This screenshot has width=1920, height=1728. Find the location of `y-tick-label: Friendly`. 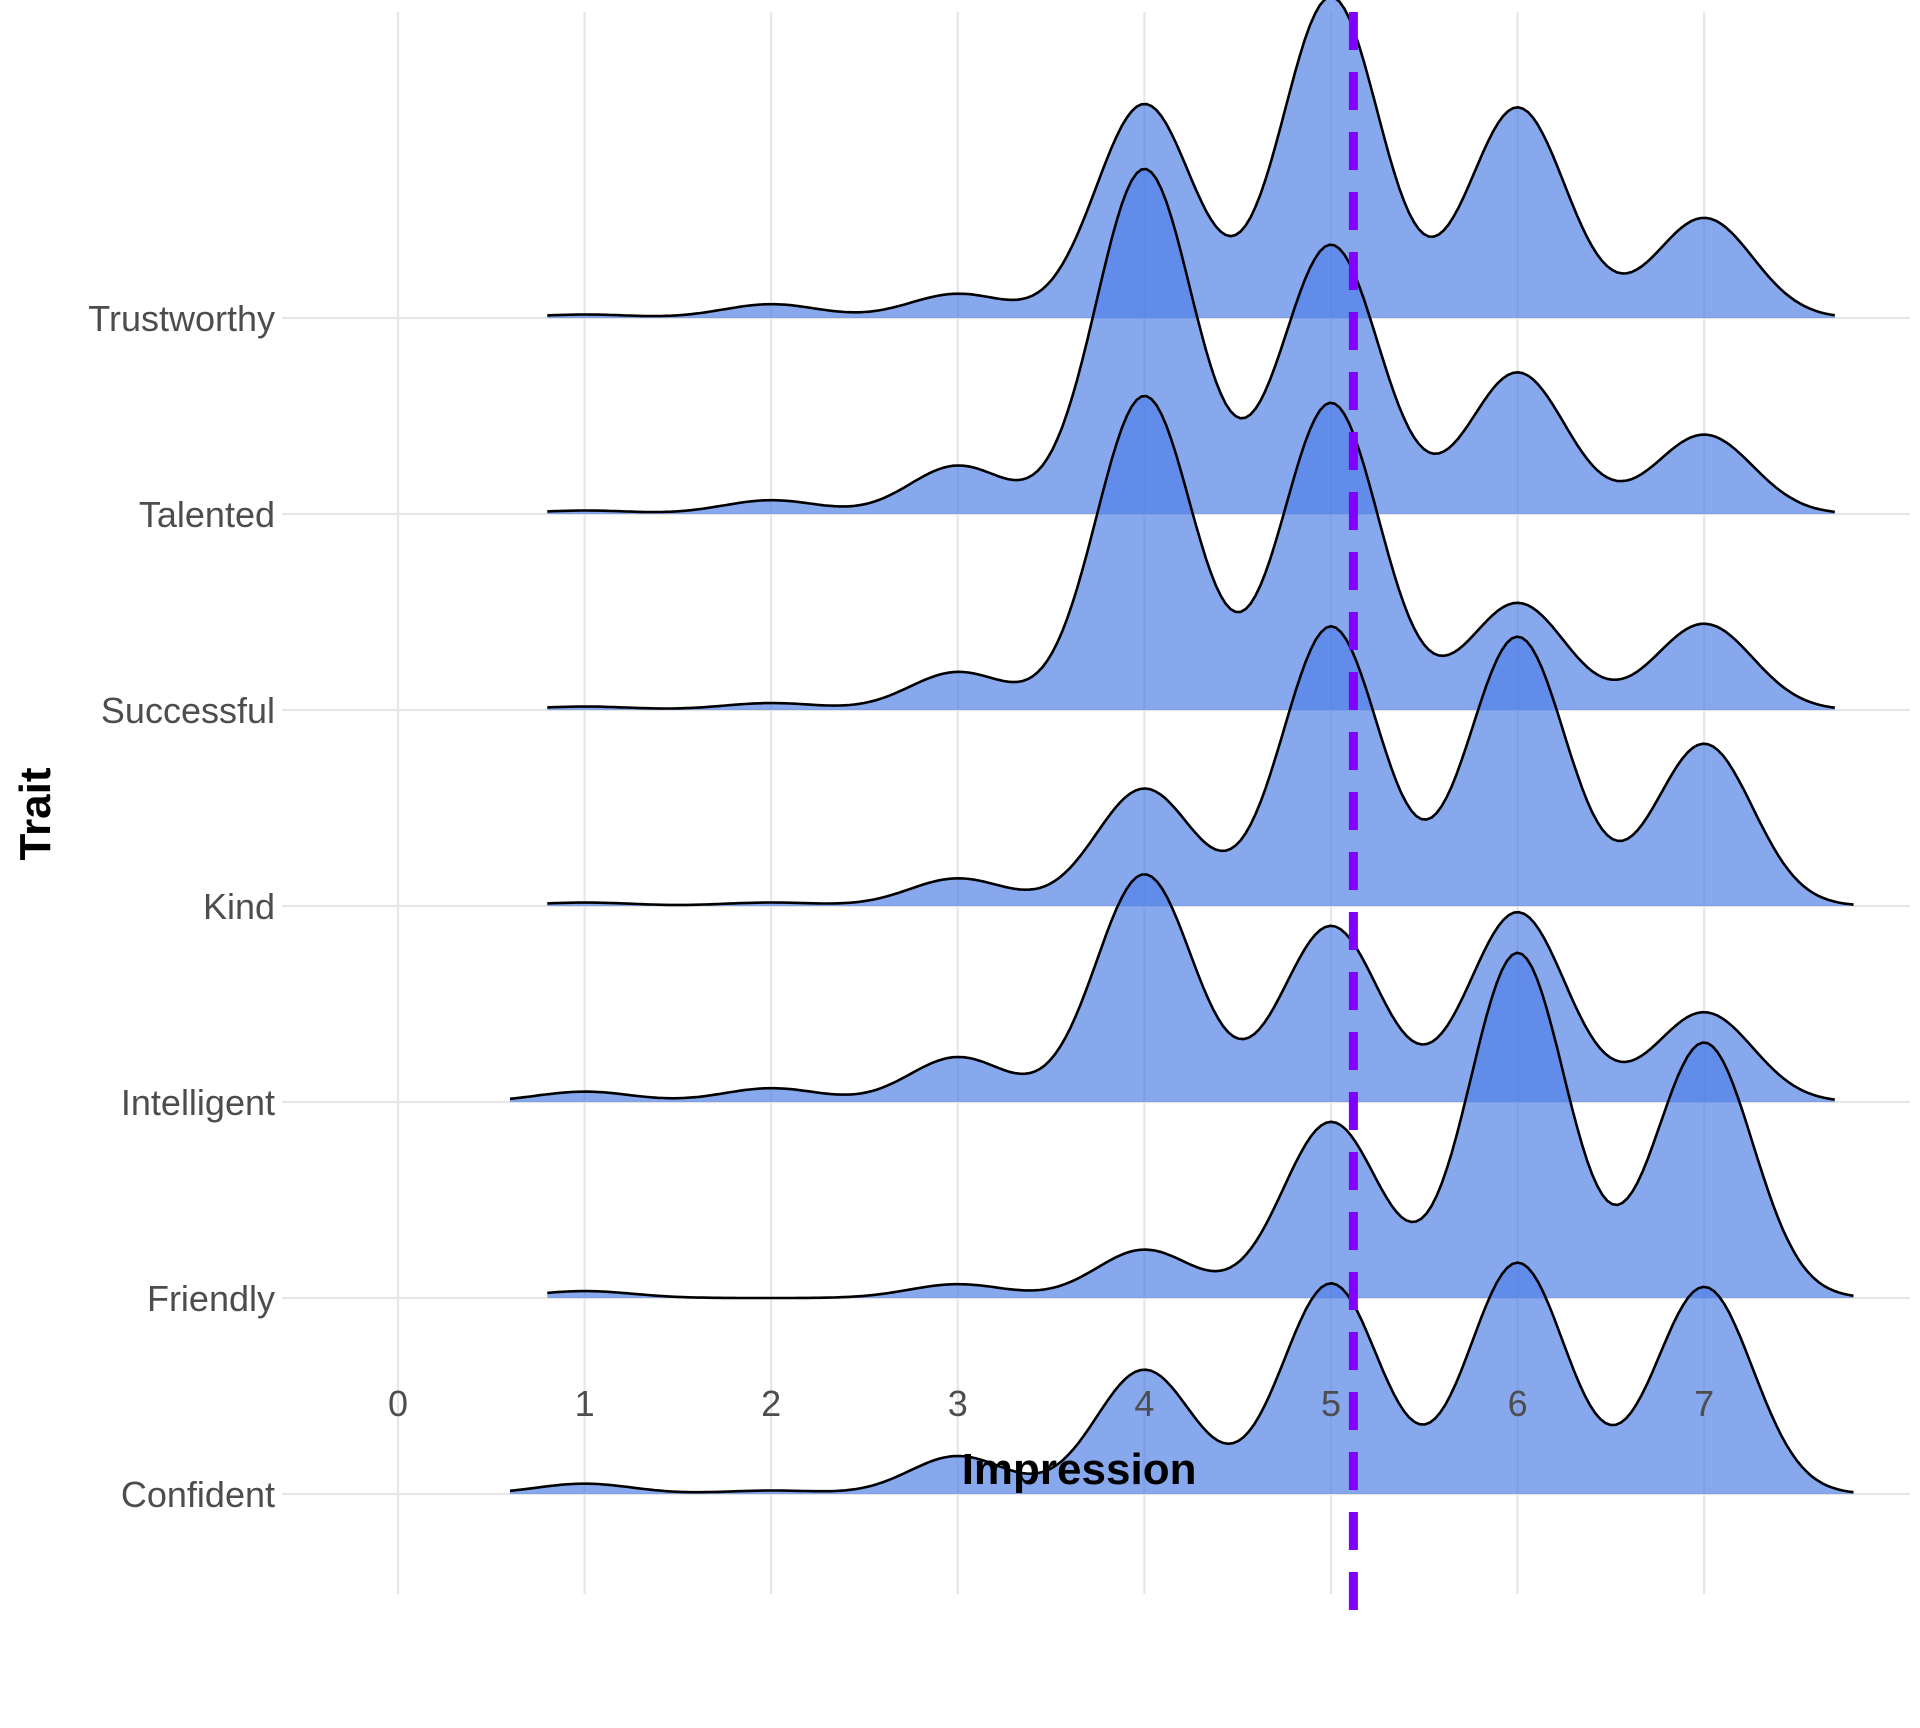

y-tick-label: Friendly is located at coordinates (211, 1298).